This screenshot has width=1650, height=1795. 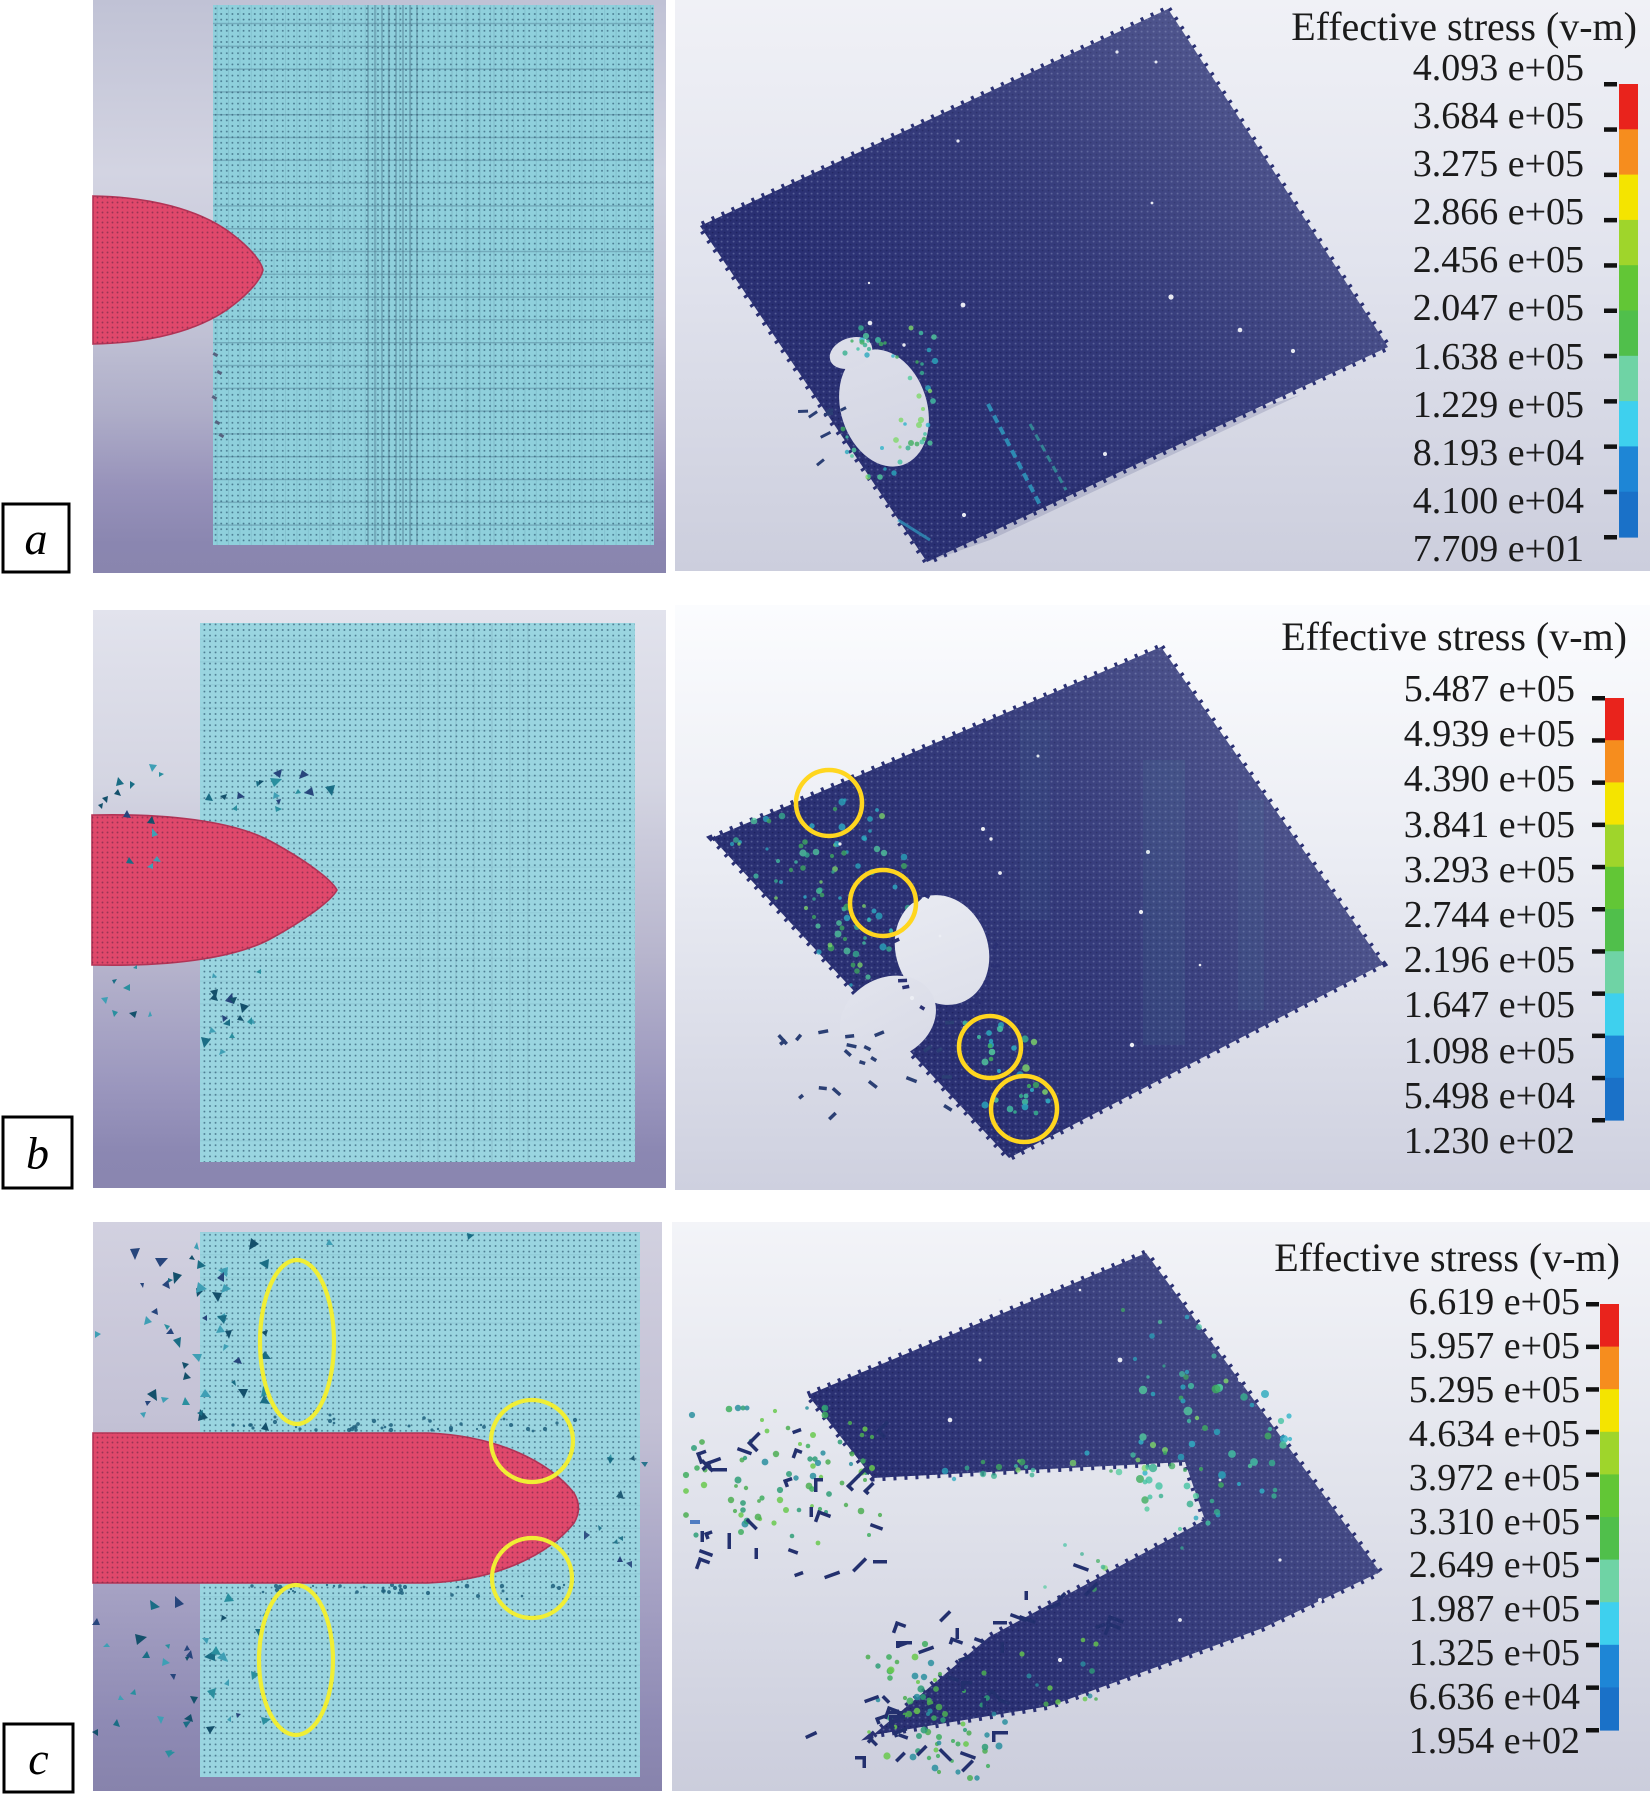 What do you see at coordinates (1494, 1741) in the screenshot?
I see `svg-text: 1.954 e+02` at bounding box center [1494, 1741].